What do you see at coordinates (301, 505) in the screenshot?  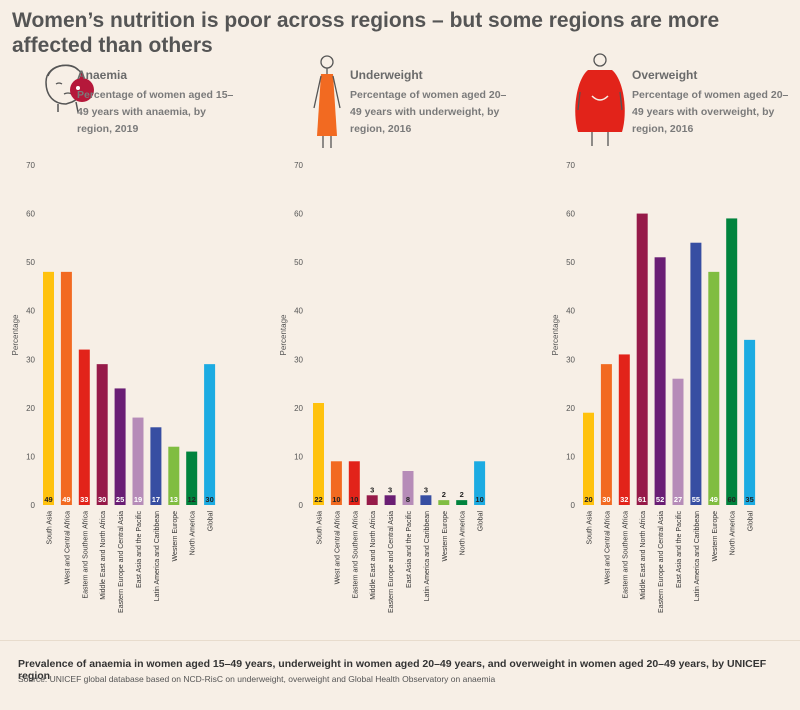 I see `y-tick-label: 0` at bounding box center [301, 505].